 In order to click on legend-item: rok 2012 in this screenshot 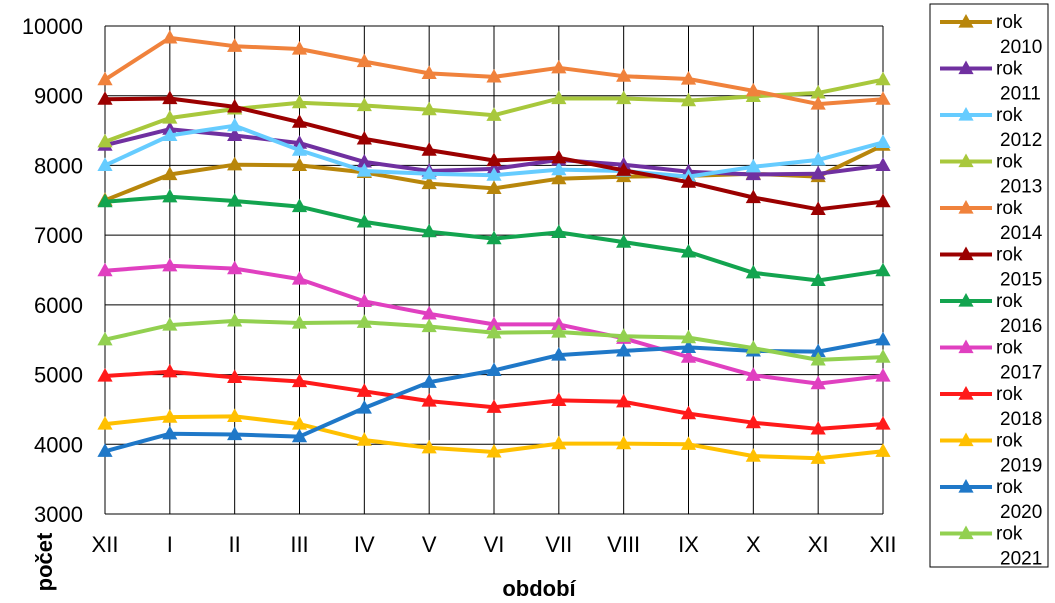, I will do `click(991, 128)`.